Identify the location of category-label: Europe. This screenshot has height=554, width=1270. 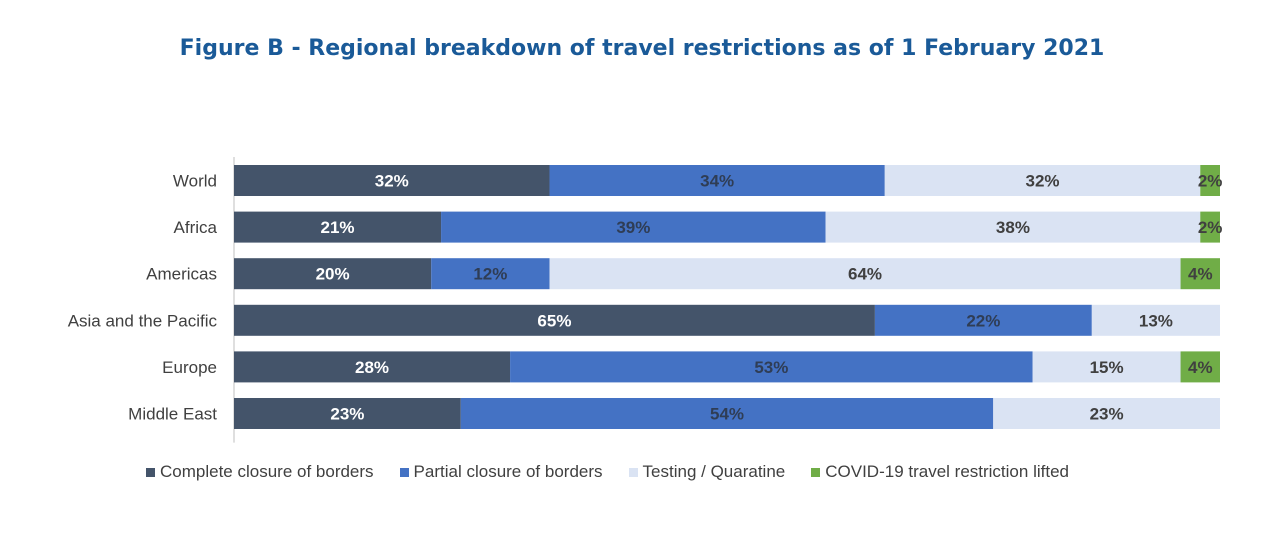
(189, 367).